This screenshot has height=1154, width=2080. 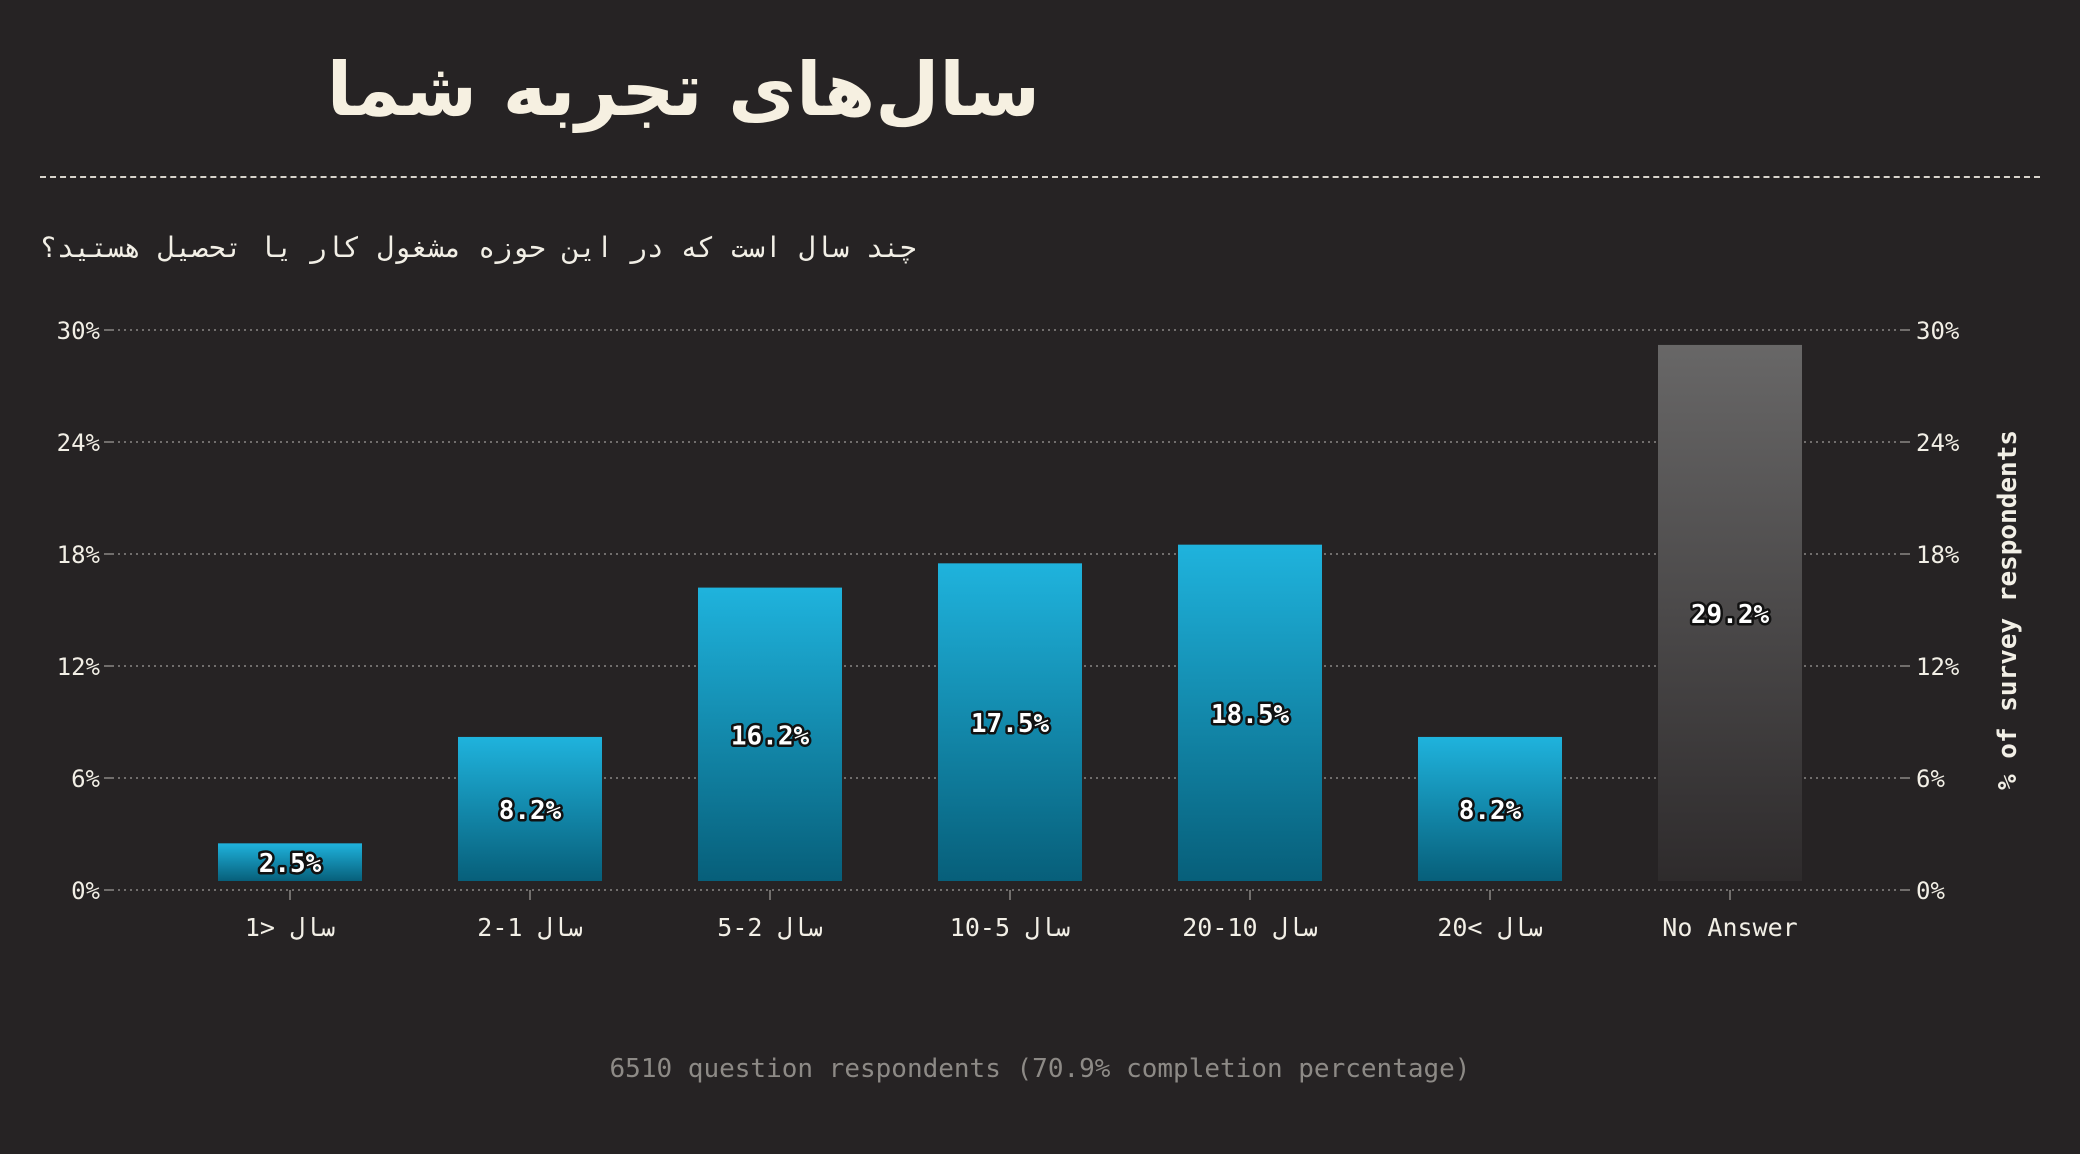 What do you see at coordinates (79, 667) in the screenshot?
I see `y-tick-label-left: 12%` at bounding box center [79, 667].